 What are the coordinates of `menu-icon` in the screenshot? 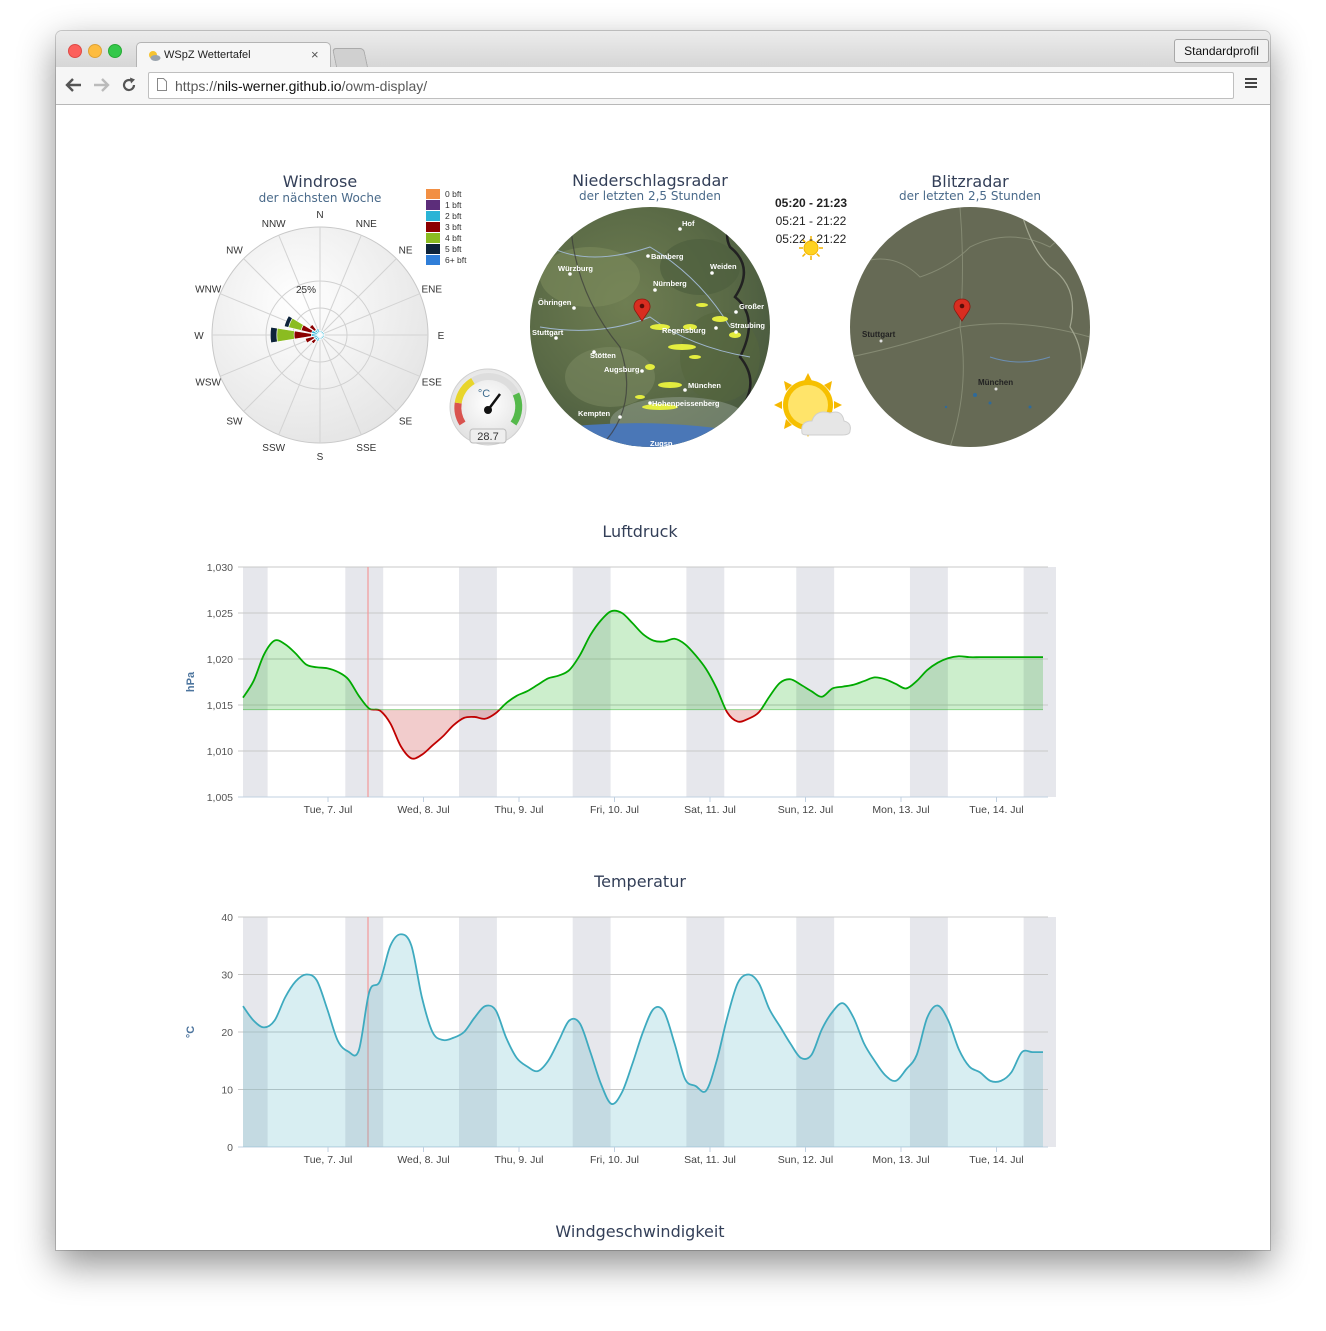 It's located at (1251, 83).